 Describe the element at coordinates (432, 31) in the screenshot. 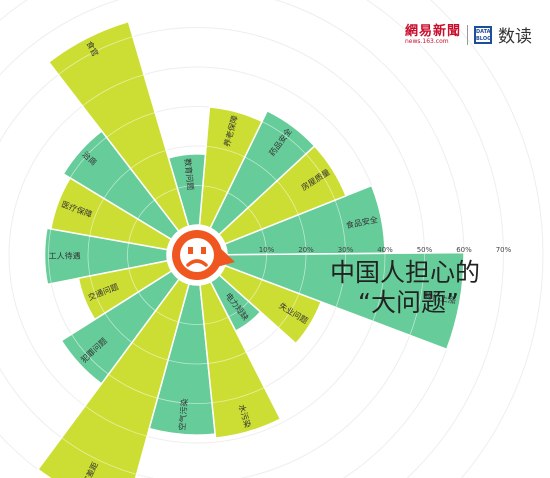

I see `netease-news-name: 網易新聞` at that location.